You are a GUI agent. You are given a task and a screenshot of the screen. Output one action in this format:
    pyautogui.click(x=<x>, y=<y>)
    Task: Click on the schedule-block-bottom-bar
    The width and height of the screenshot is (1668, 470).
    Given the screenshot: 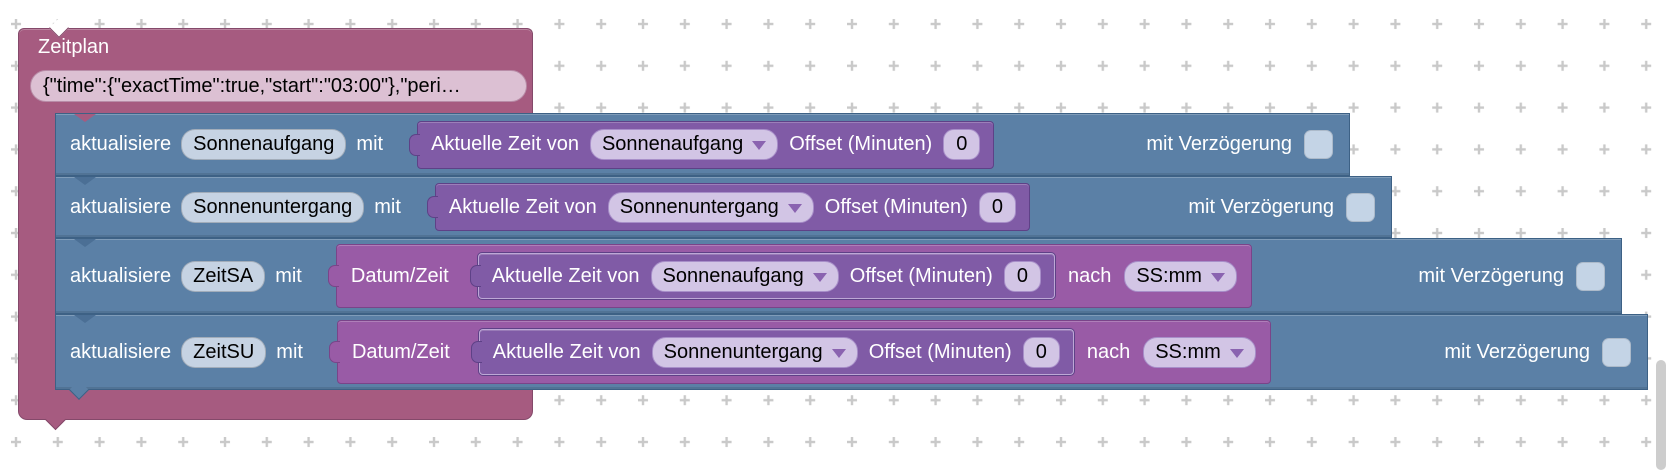 What is the action you would take?
    pyautogui.click(x=275, y=405)
    